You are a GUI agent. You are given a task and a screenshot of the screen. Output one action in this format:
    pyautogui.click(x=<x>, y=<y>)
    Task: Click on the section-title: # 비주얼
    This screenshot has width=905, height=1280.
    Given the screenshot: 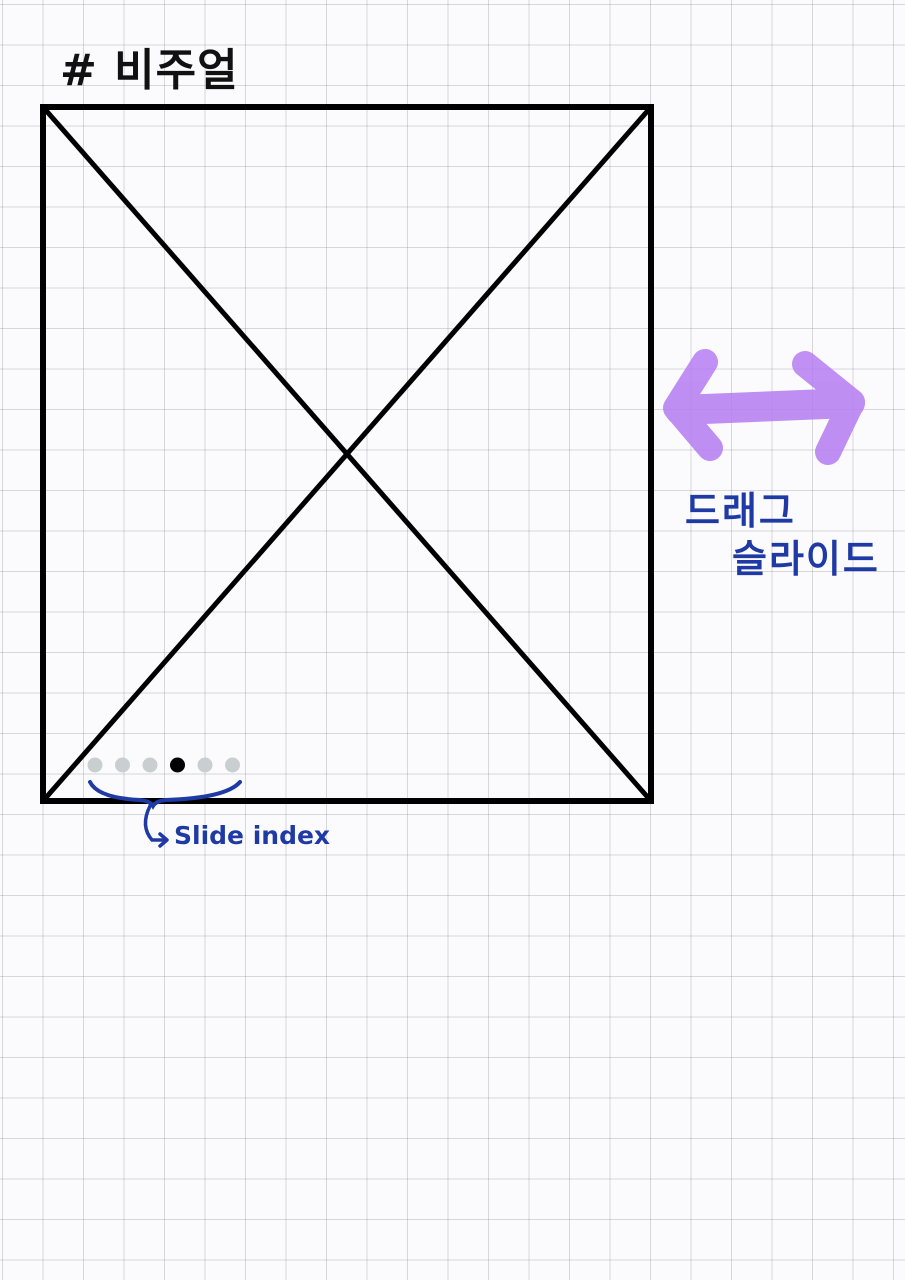 What is the action you would take?
    pyautogui.click(x=149, y=70)
    